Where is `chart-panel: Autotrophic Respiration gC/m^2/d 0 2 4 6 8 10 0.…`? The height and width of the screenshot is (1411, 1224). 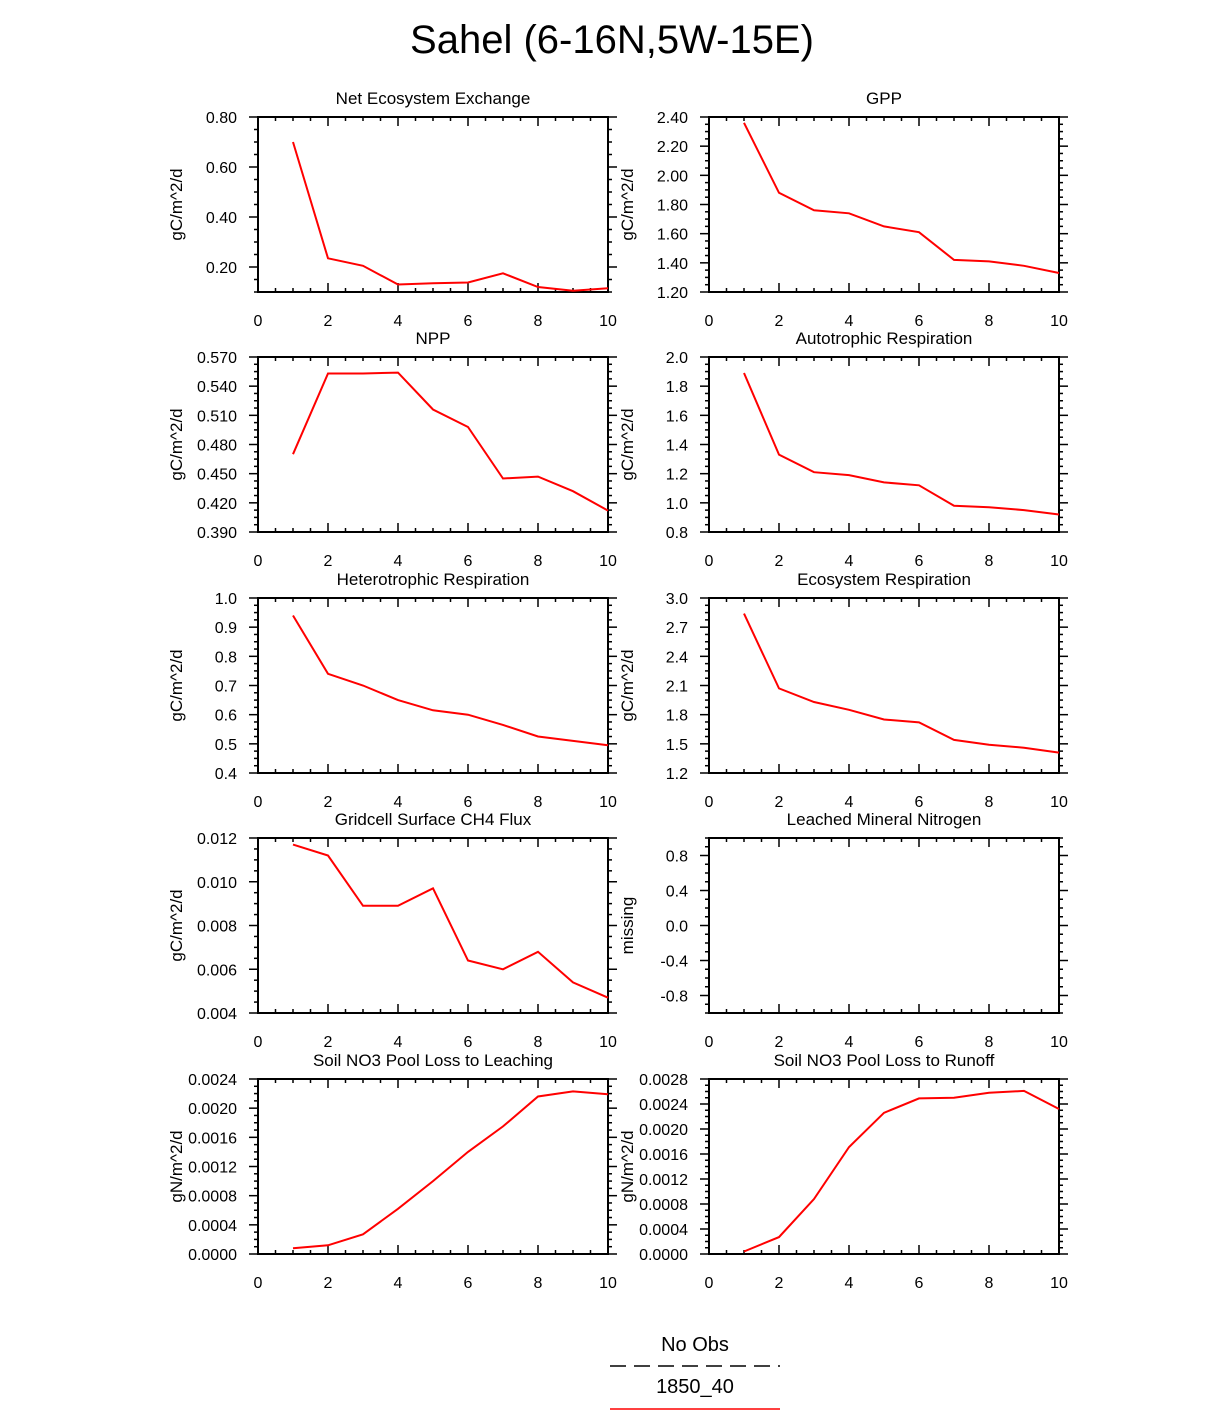
chart-panel: Autotrophic Respiration gC/m^2/d 0 2 4 6 8 10 0.… is located at coordinates (843, 449).